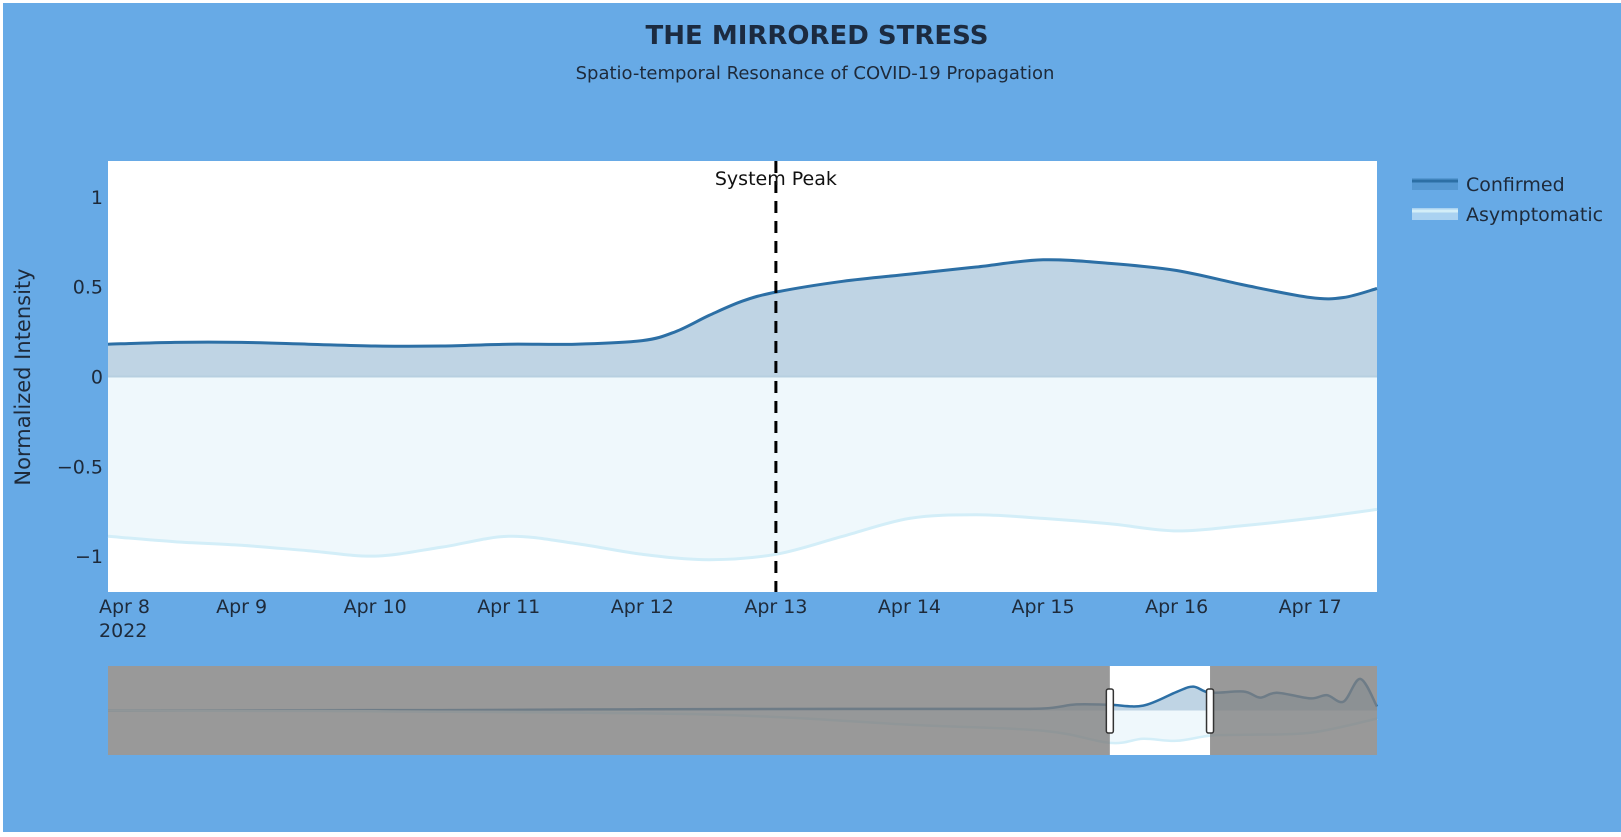  Describe the element at coordinates (776, 376) in the screenshot. I see `annotations: System Peak` at that location.